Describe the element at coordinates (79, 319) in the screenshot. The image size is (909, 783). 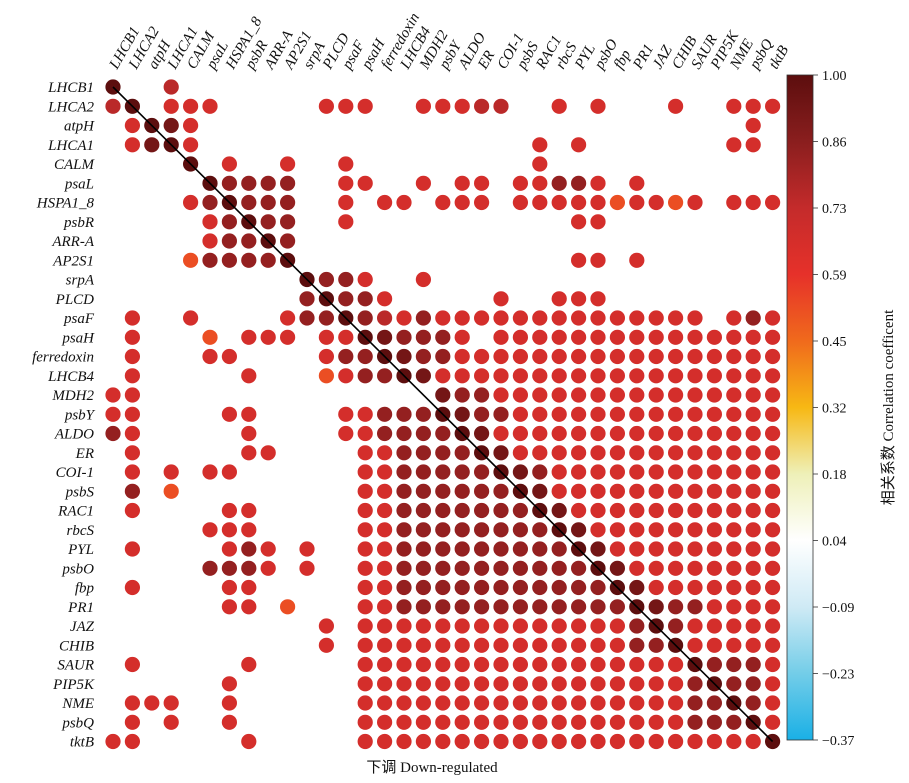
I see `row-label: psaF` at that location.